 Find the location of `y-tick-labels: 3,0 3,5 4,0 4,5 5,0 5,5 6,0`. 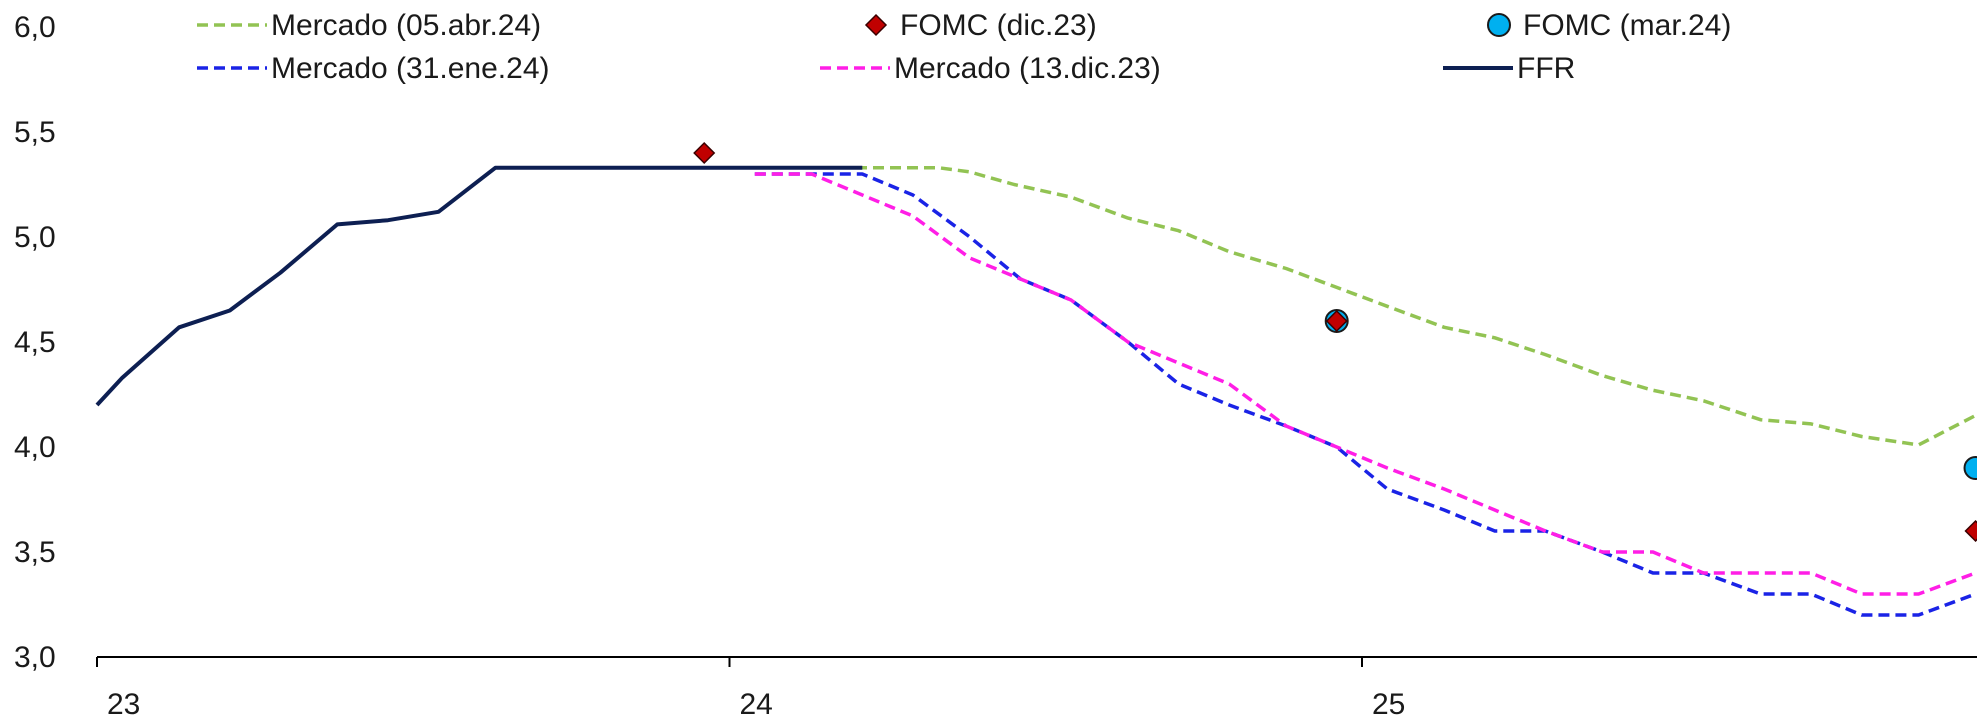

y-tick-labels: 3,0 3,5 4,0 4,5 5,0 5,5 6,0 is located at coordinates (35, 342).